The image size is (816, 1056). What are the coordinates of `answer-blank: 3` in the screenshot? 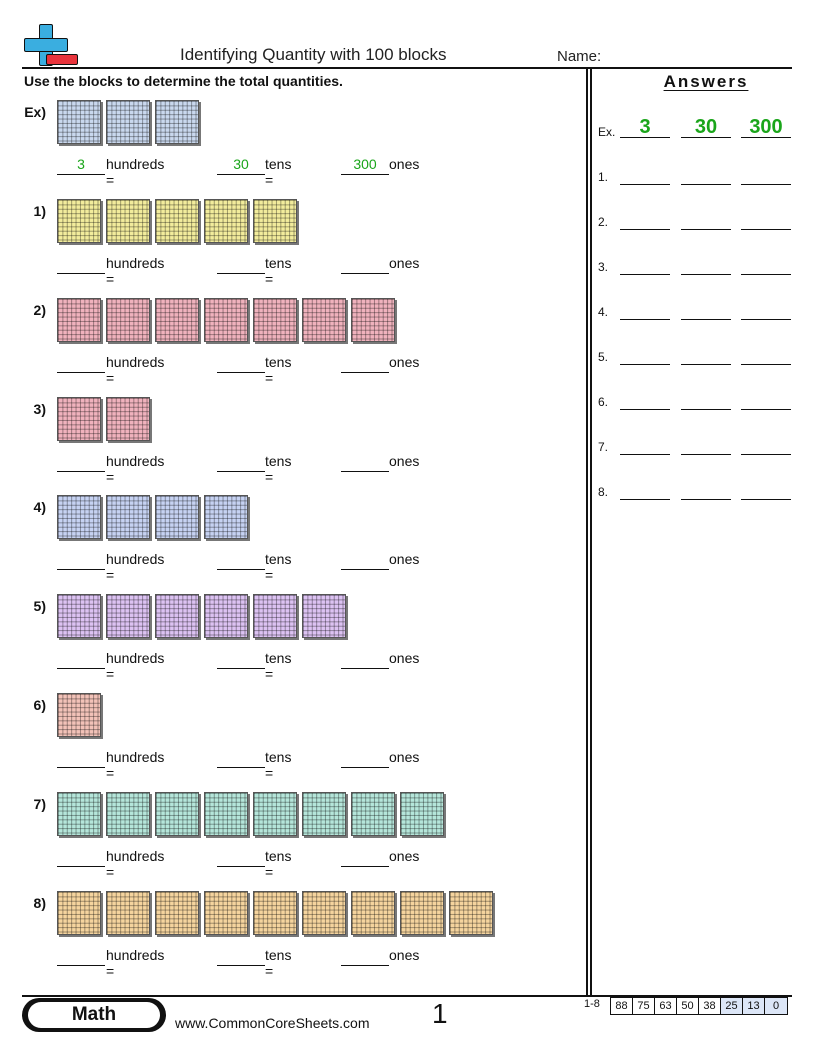 It's located at (645, 127).